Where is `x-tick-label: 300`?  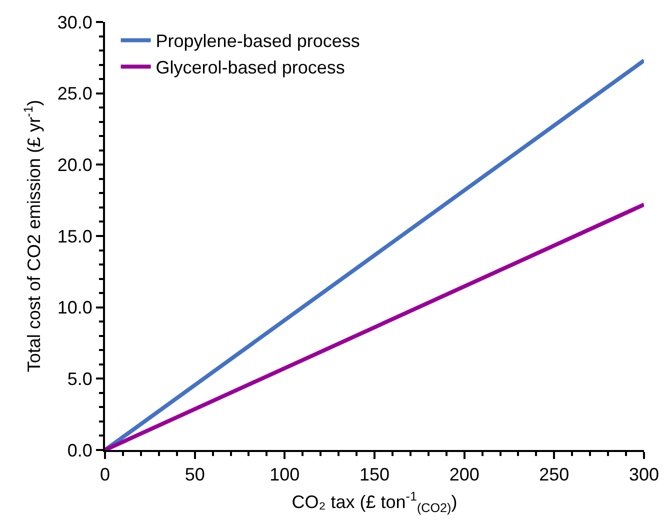 x-tick-label: 300 is located at coordinates (644, 474).